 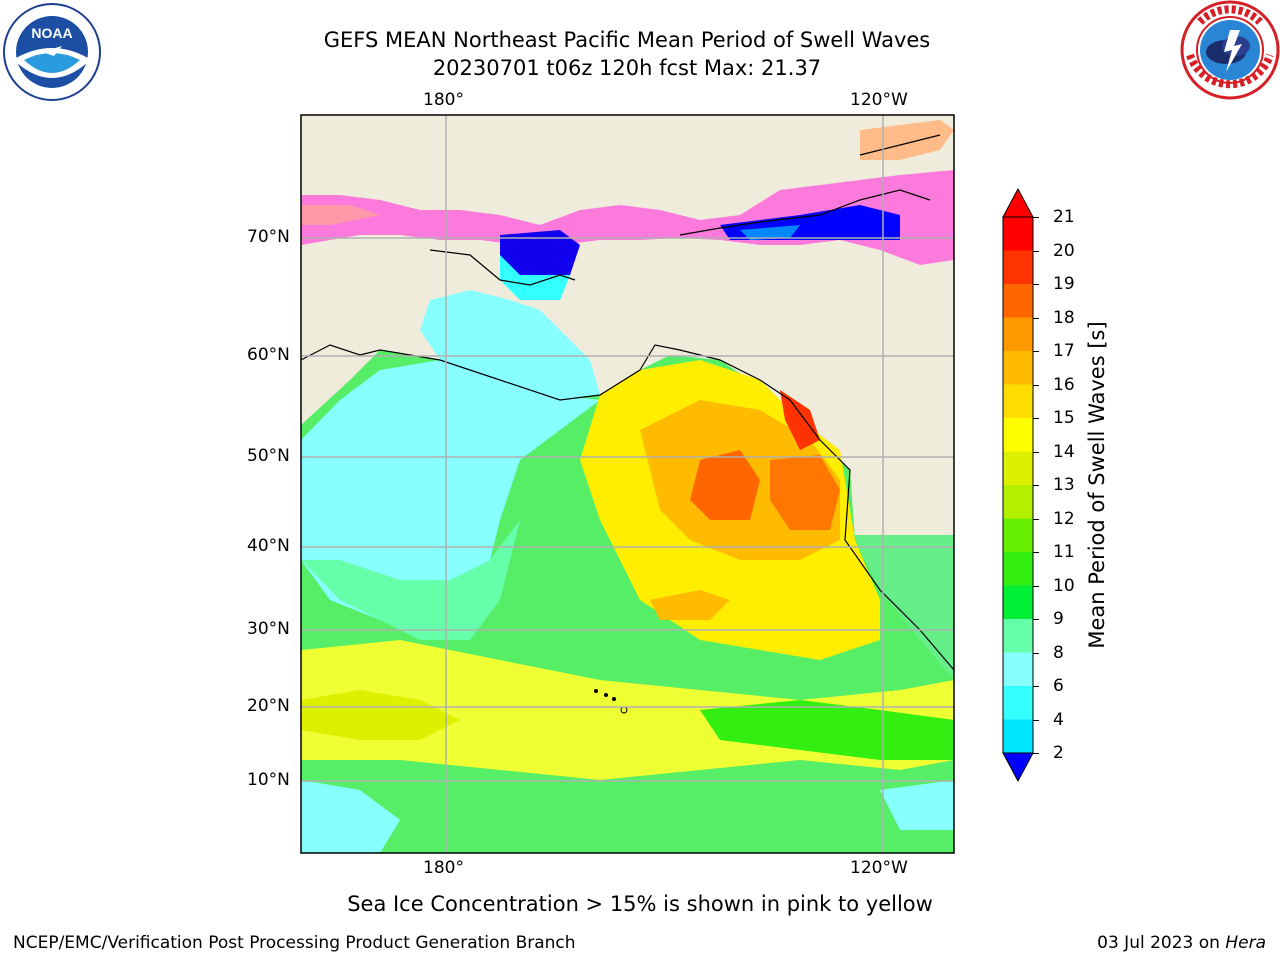 I want to click on colorbar-tick-label: 10, so click(x=1064, y=585).